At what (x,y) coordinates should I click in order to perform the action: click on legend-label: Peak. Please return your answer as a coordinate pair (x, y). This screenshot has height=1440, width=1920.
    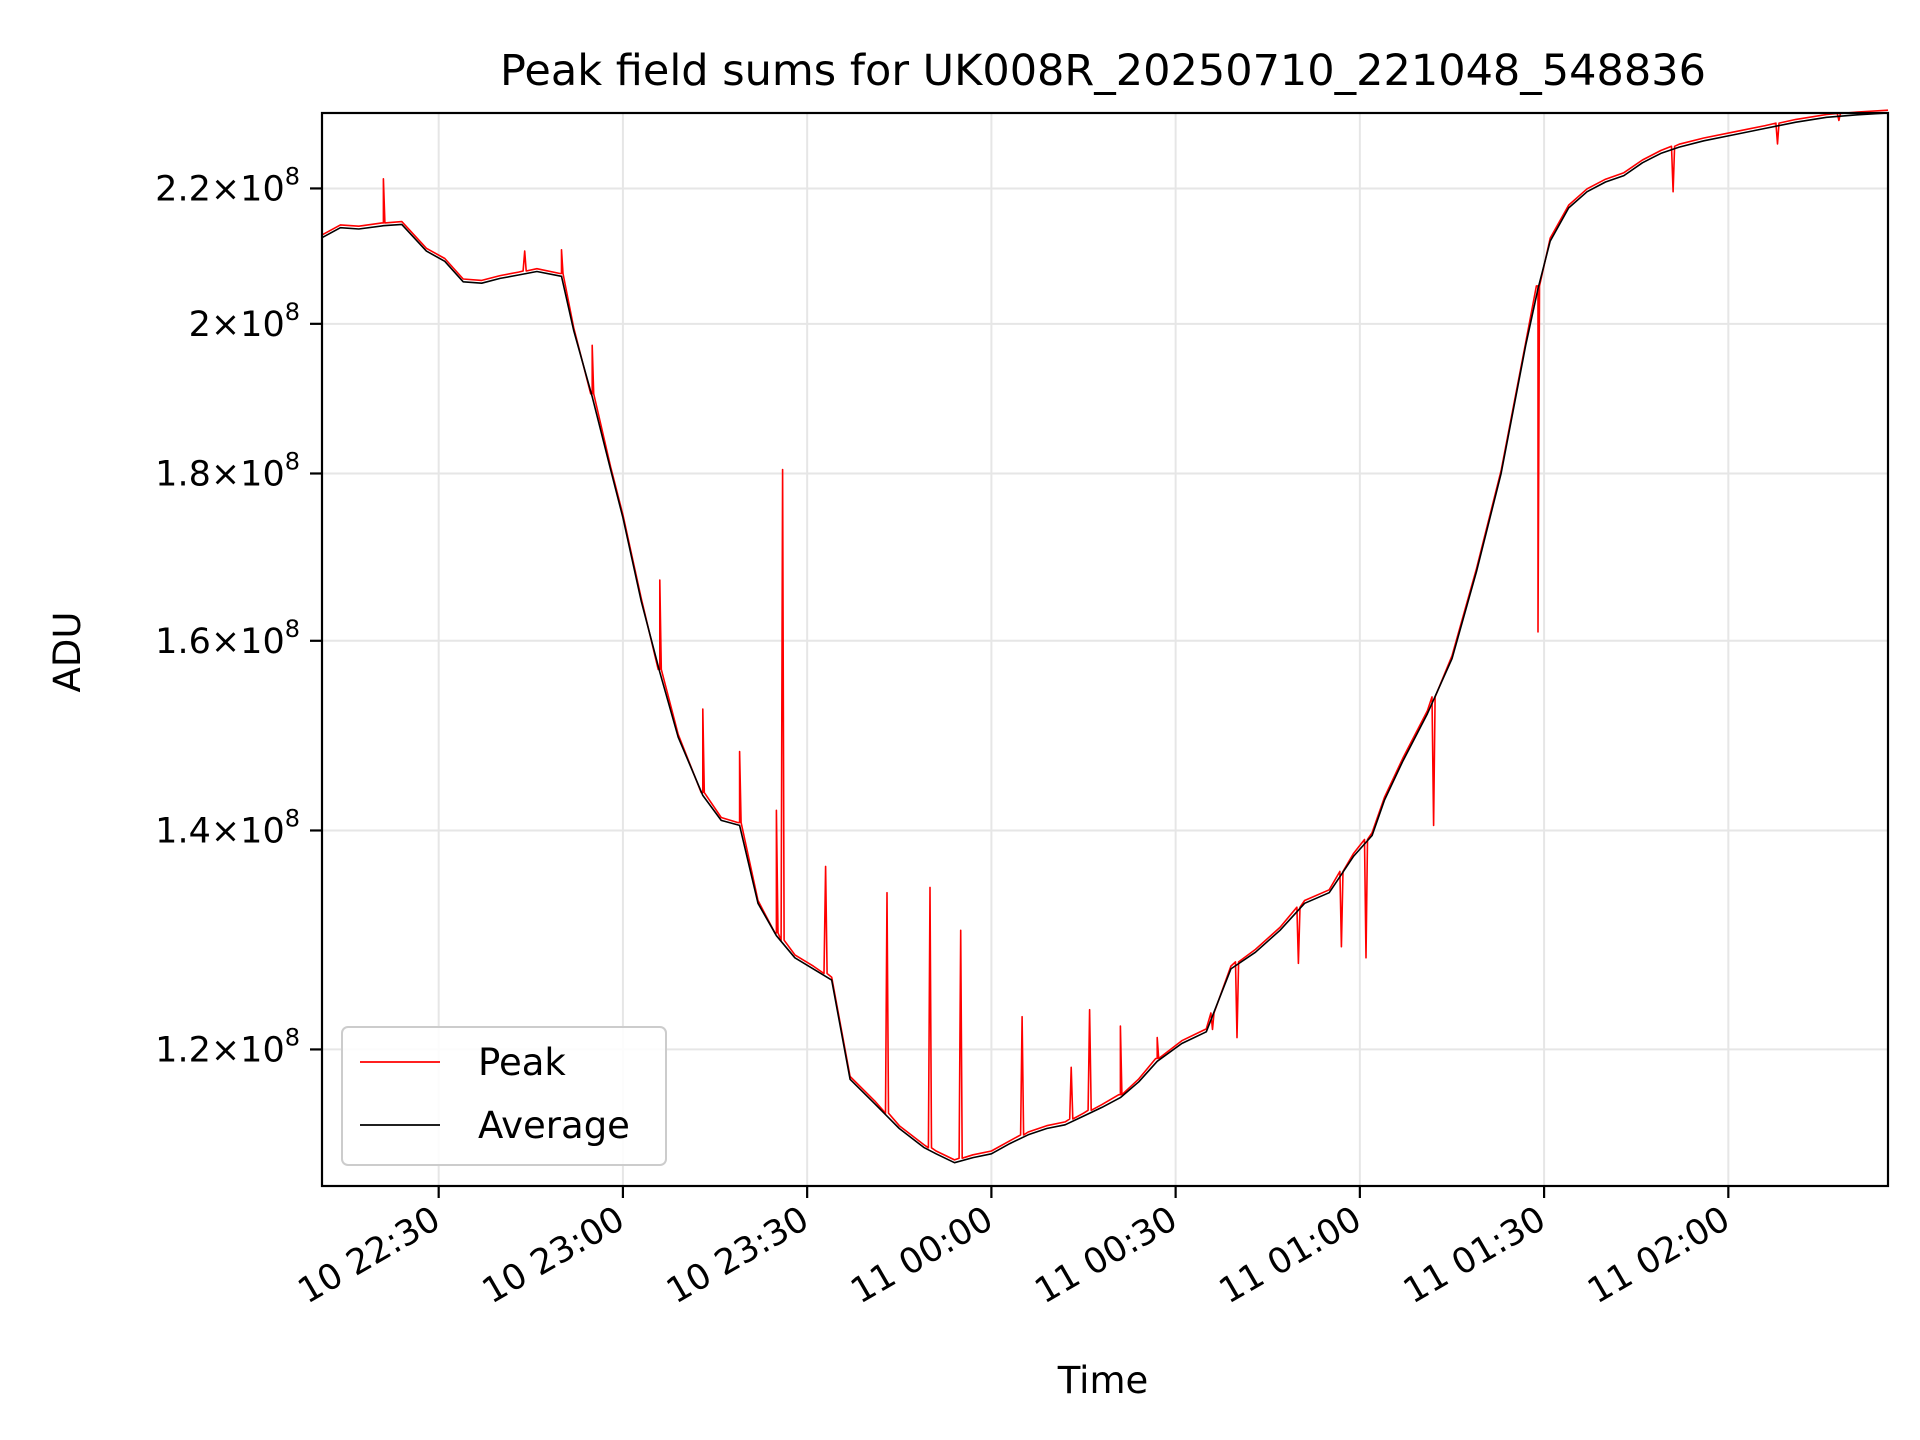
    Looking at the image, I should click on (522, 1062).